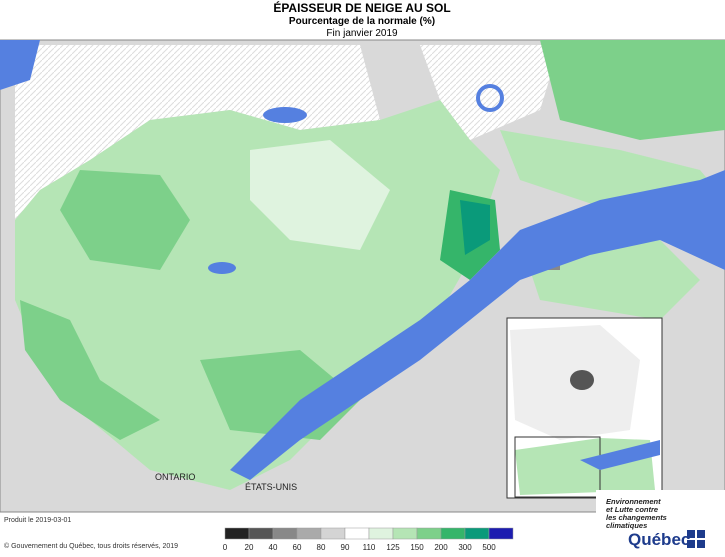 The width and height of the screenshot is (725, 557). What do you see at coordinates (696, 539) in the screenshot?
I see `flag` at bounding box center [696, 539].